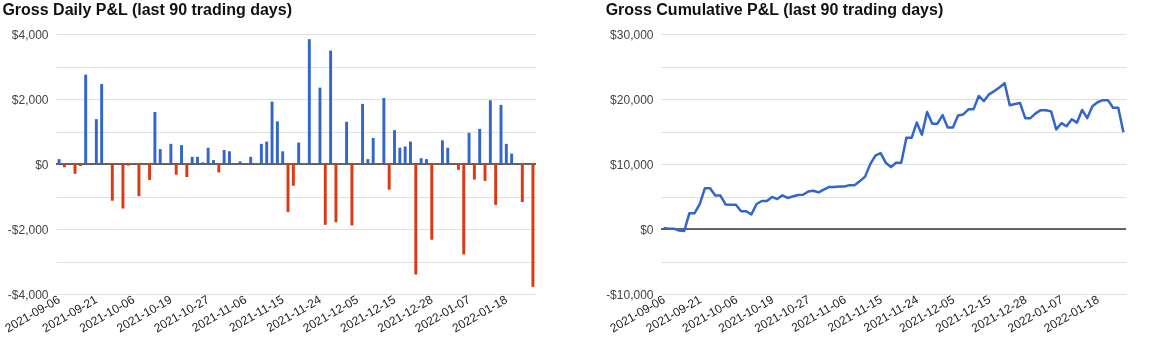  I want to click on y-tick-label: -$2,000, so click(28, 229).